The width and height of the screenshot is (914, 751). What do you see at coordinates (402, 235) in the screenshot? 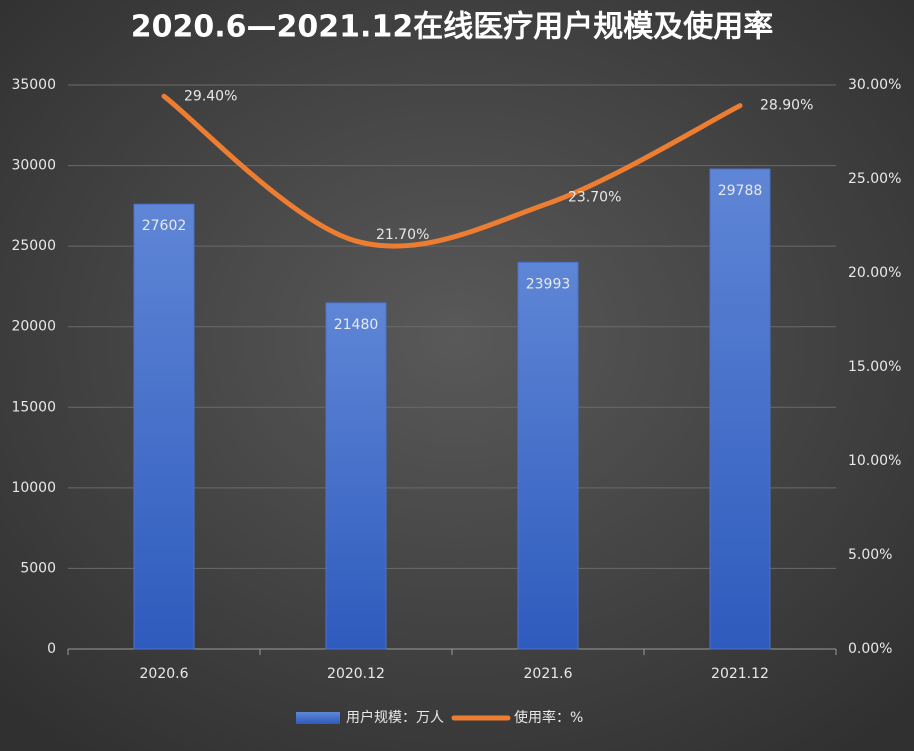
I see `line-value-label: 21.70%` at bounding box center [402, 235].